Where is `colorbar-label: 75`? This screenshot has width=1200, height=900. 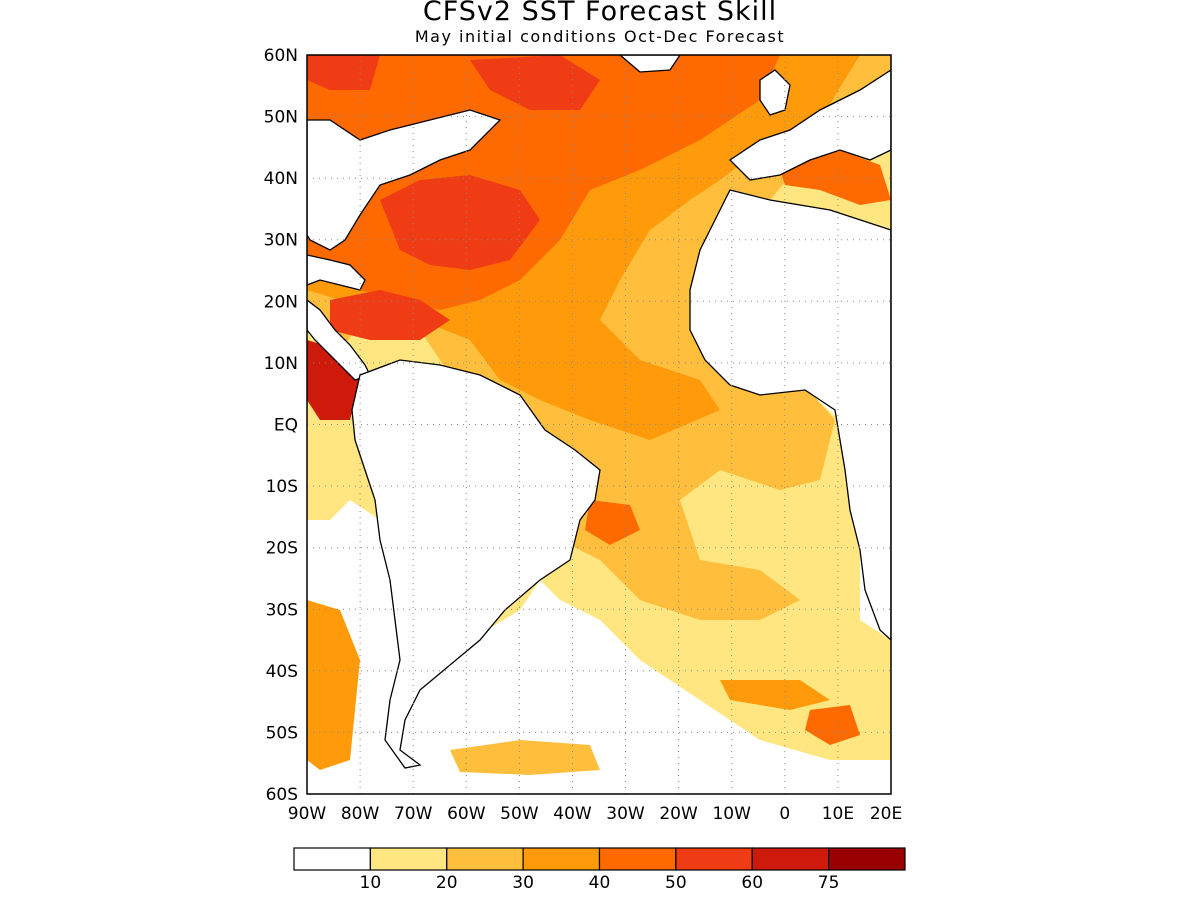
colorbar-label: 75 is located at coordinates (829, 883).